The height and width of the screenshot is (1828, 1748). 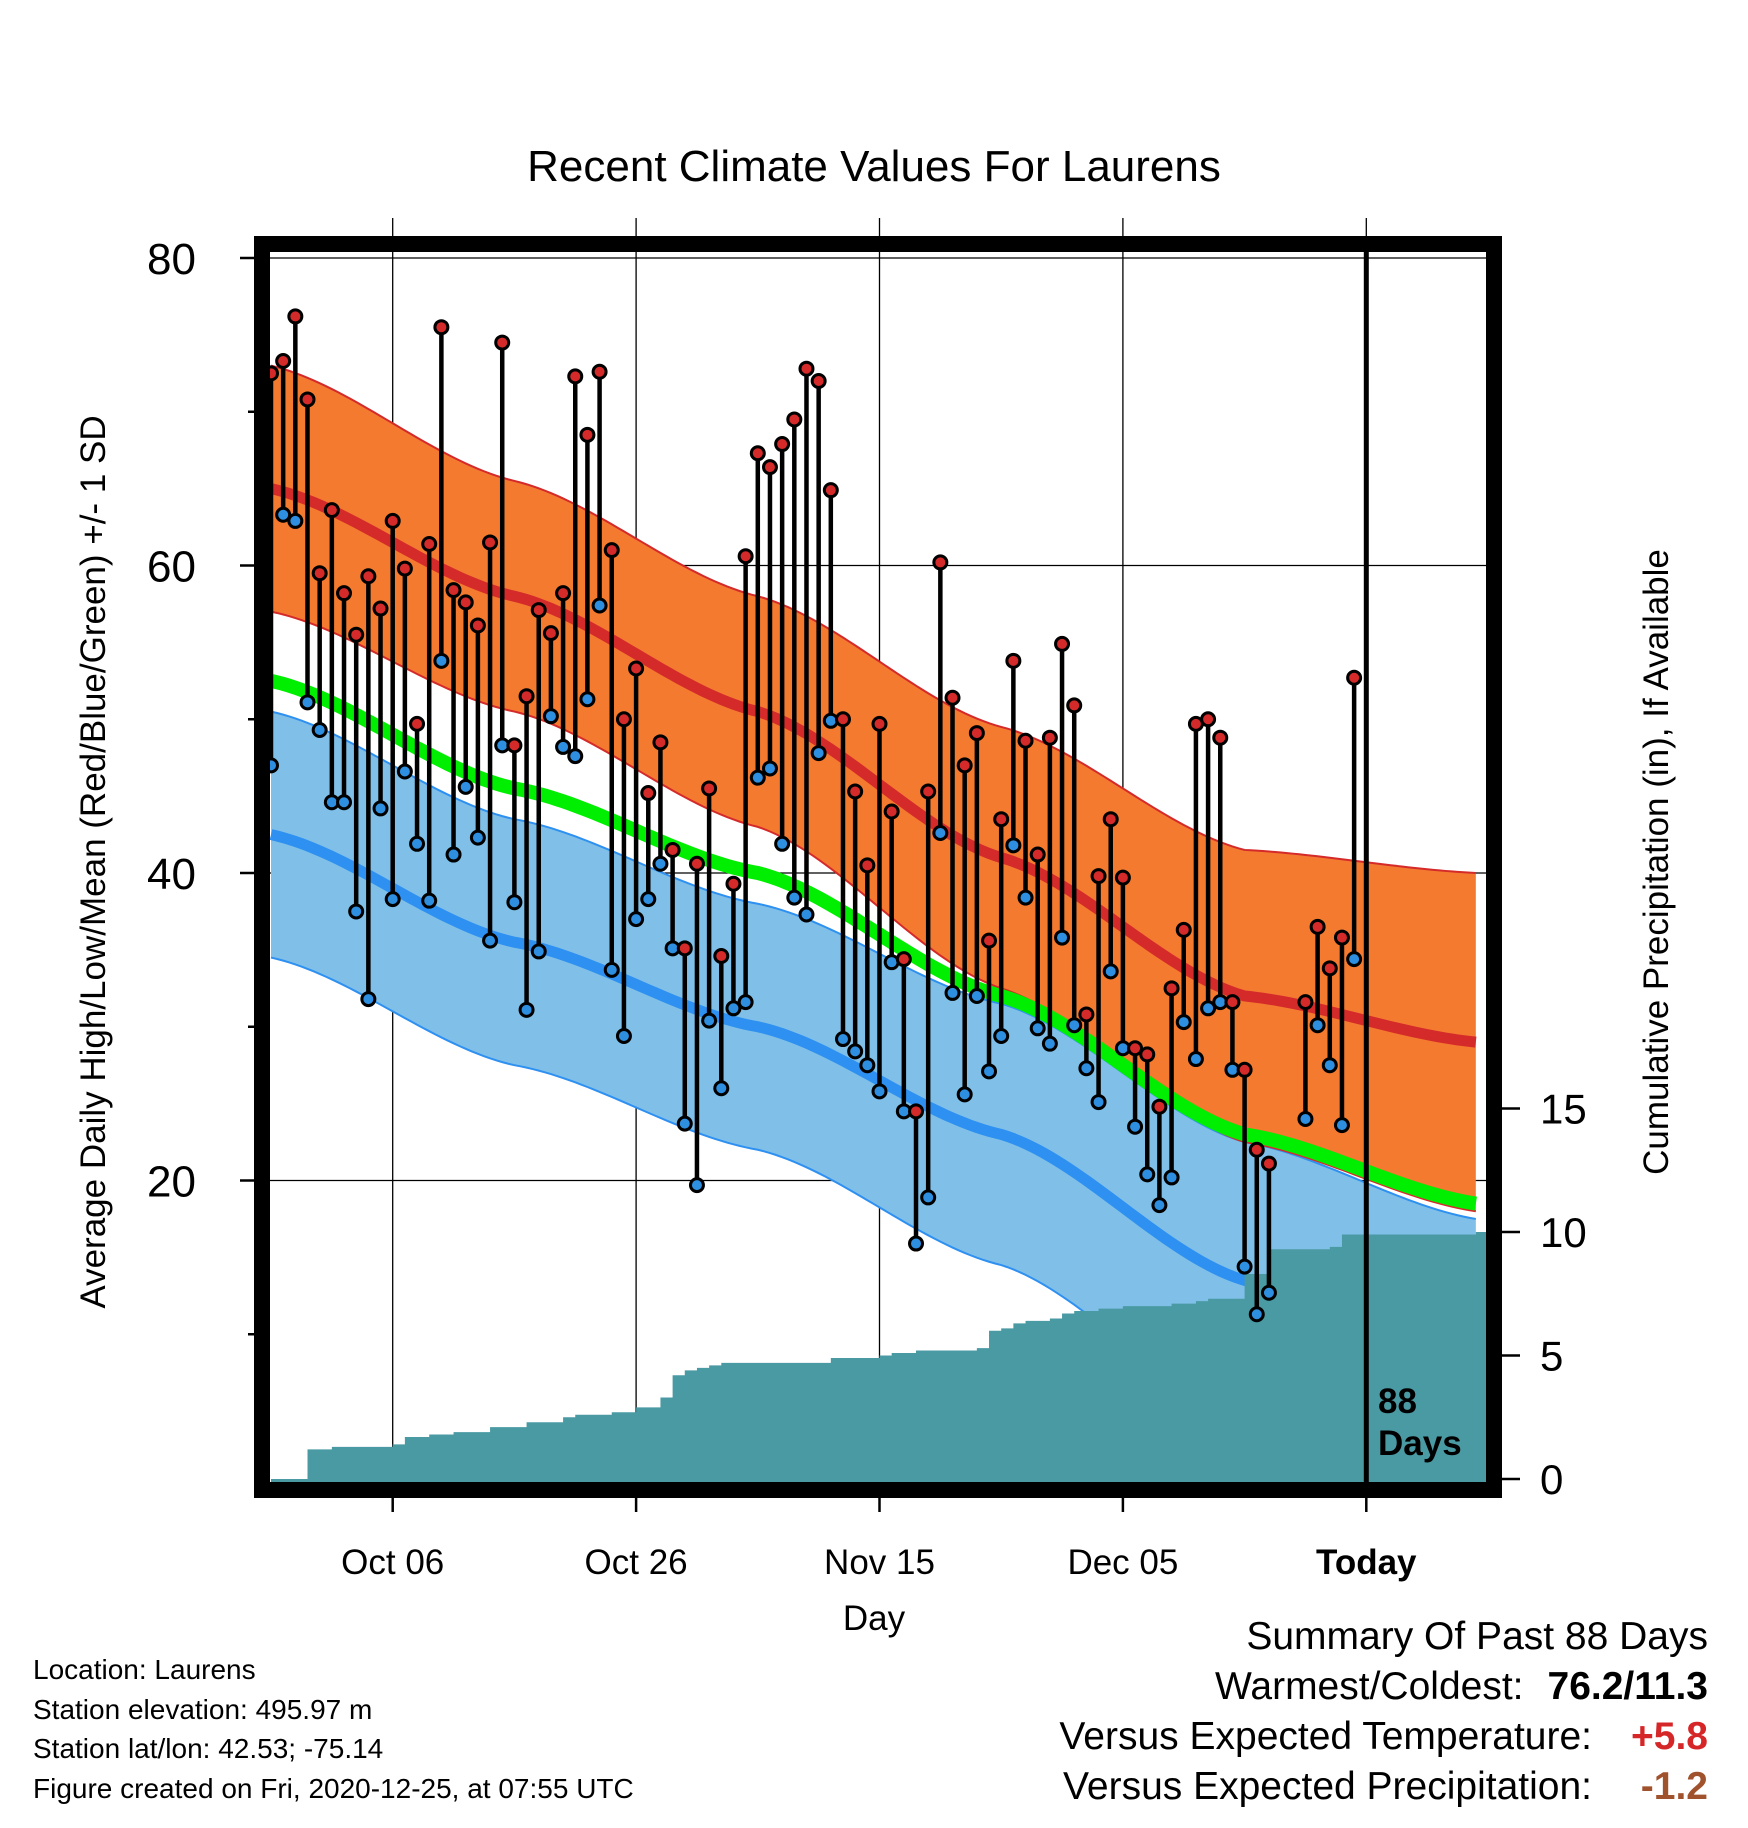 I want to click on x-tick-label: Oct 26, so click(x=636, y=1562).